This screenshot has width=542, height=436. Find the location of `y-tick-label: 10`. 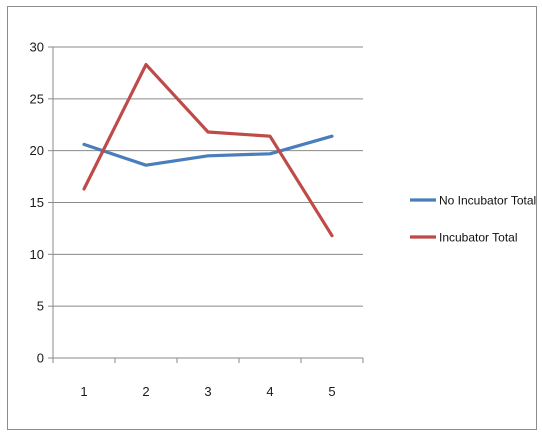

y-tick-label: 10 is located at coordinates (37, 254).